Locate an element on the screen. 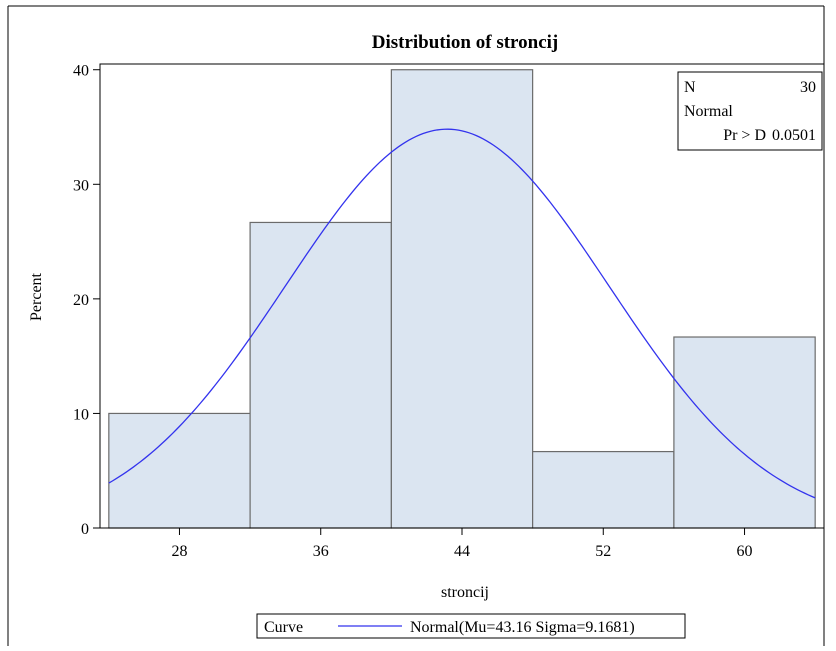 The height and width of the screenshot is (651, 836). legend: Curve Normal(Mu=43.16 Sigma=9.1681) is located at coordinates (471, 626).